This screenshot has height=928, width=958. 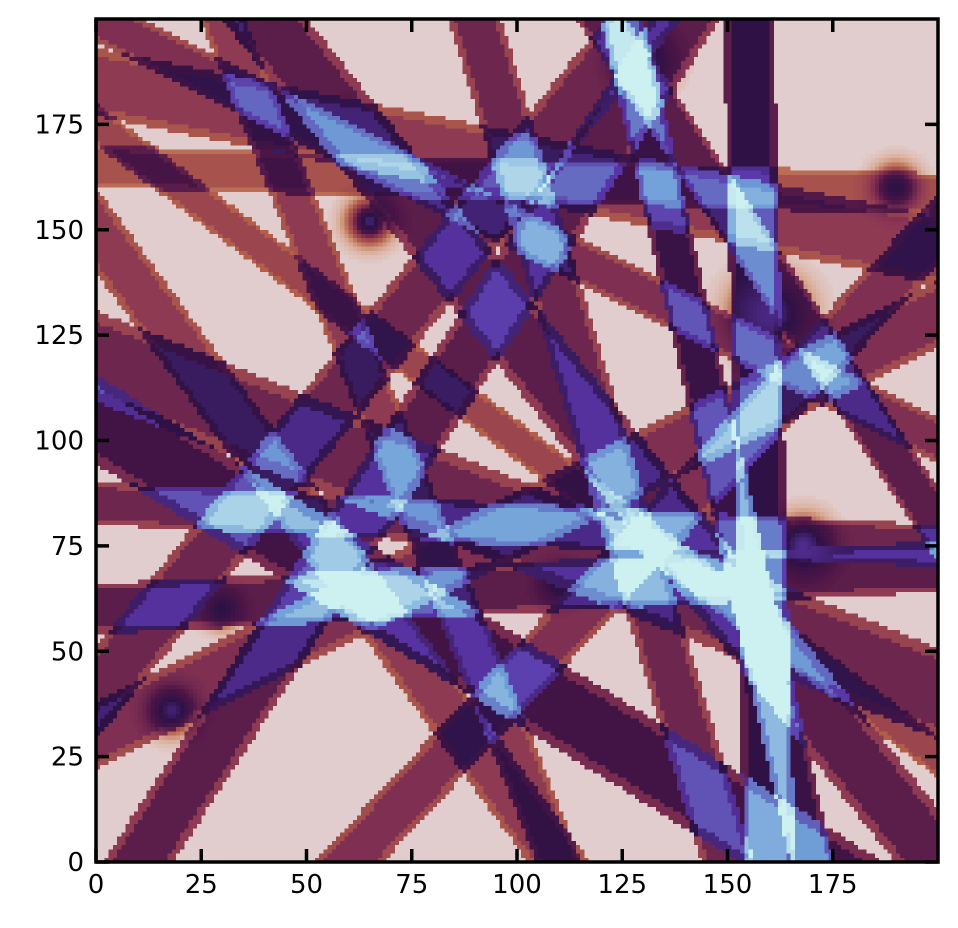 I want to click on y-tick-label: 0, so click(x=75, y=863).